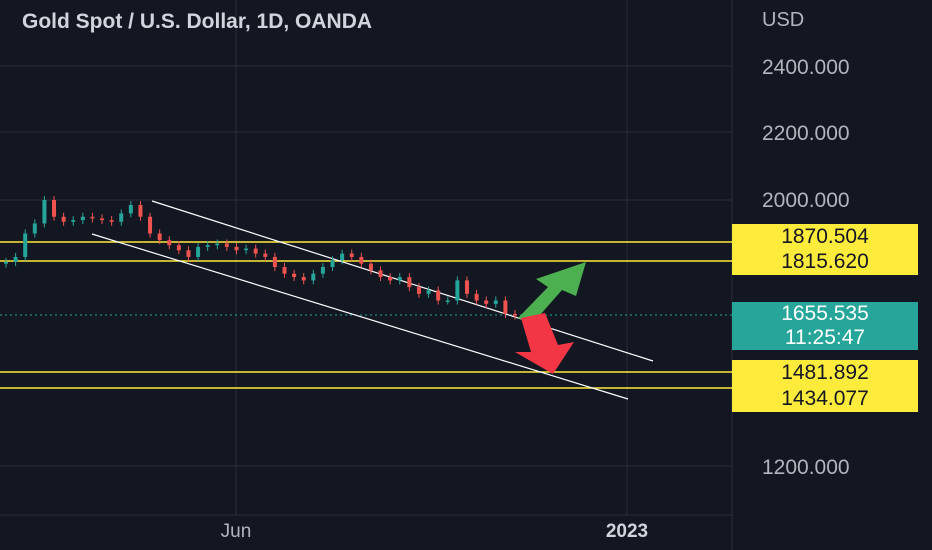  I want to click on up-arrow-icon, so click(552, 293).